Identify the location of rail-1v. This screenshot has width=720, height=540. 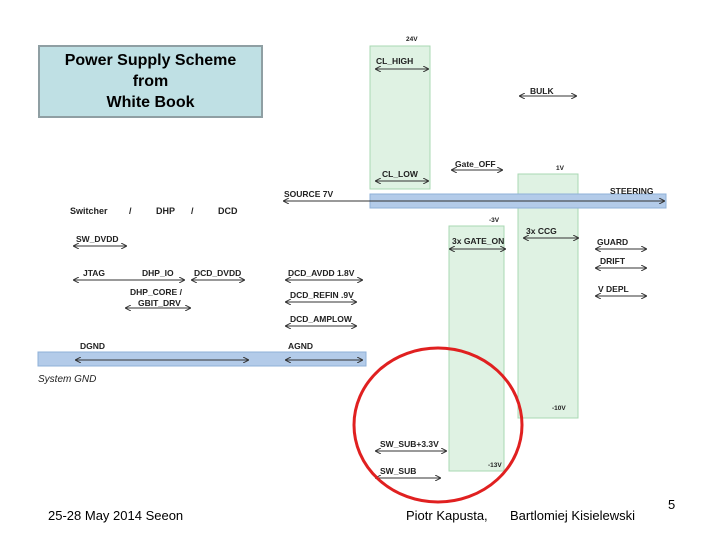
(548, 296).